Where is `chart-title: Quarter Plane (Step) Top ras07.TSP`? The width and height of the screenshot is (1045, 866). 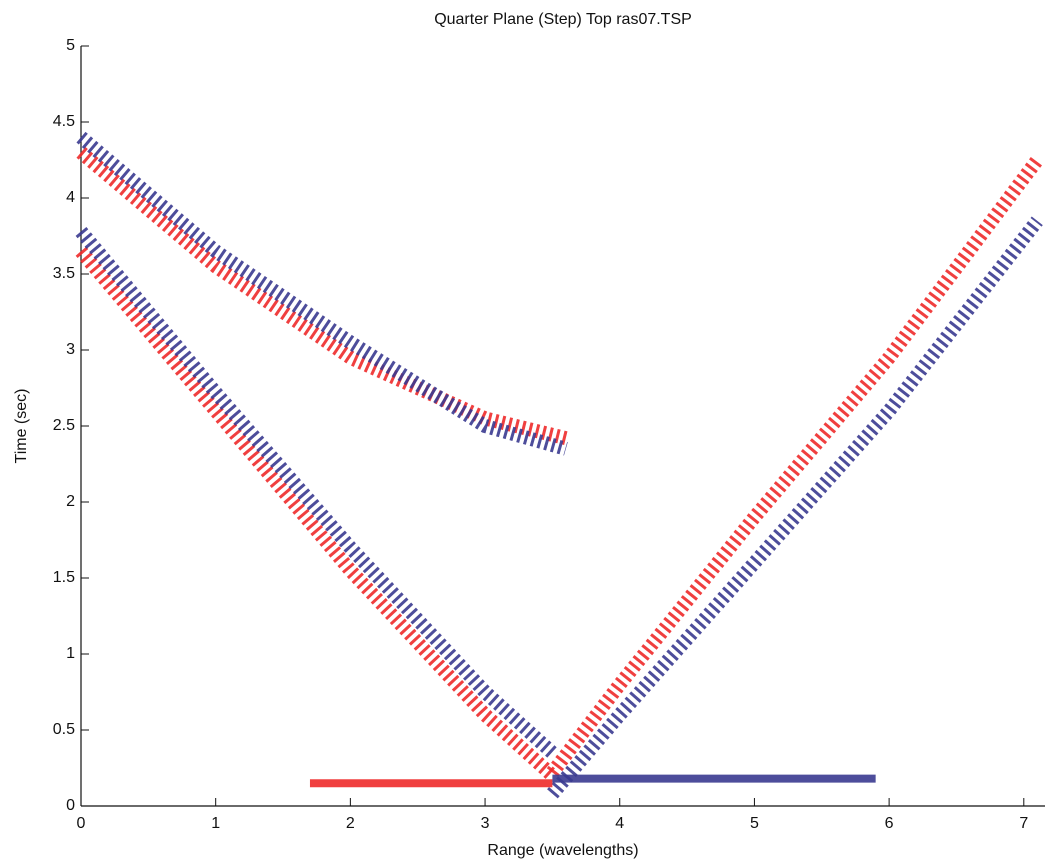 chart-title: Quarter Plane (Step) Top ras07.TSP is located at coordinates (563, 19).